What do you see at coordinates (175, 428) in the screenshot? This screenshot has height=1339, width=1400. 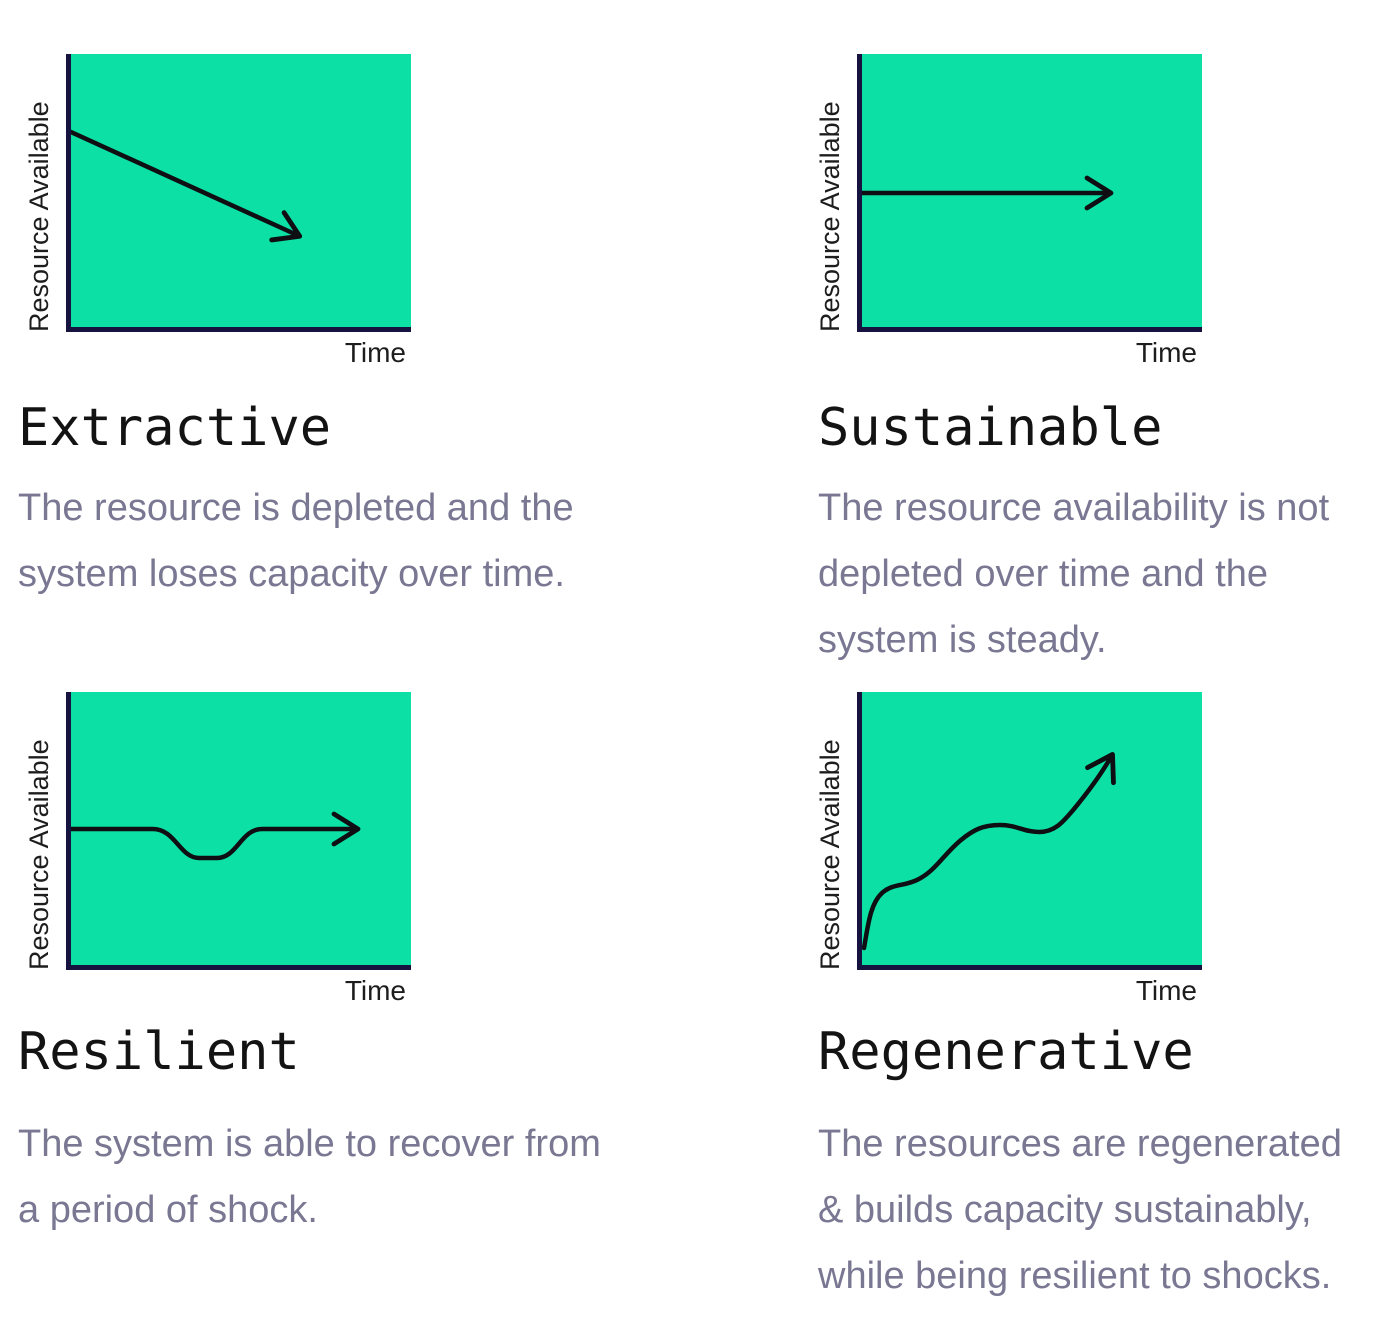 I see `card-title: Extractive` at bounding box center [175, 428].